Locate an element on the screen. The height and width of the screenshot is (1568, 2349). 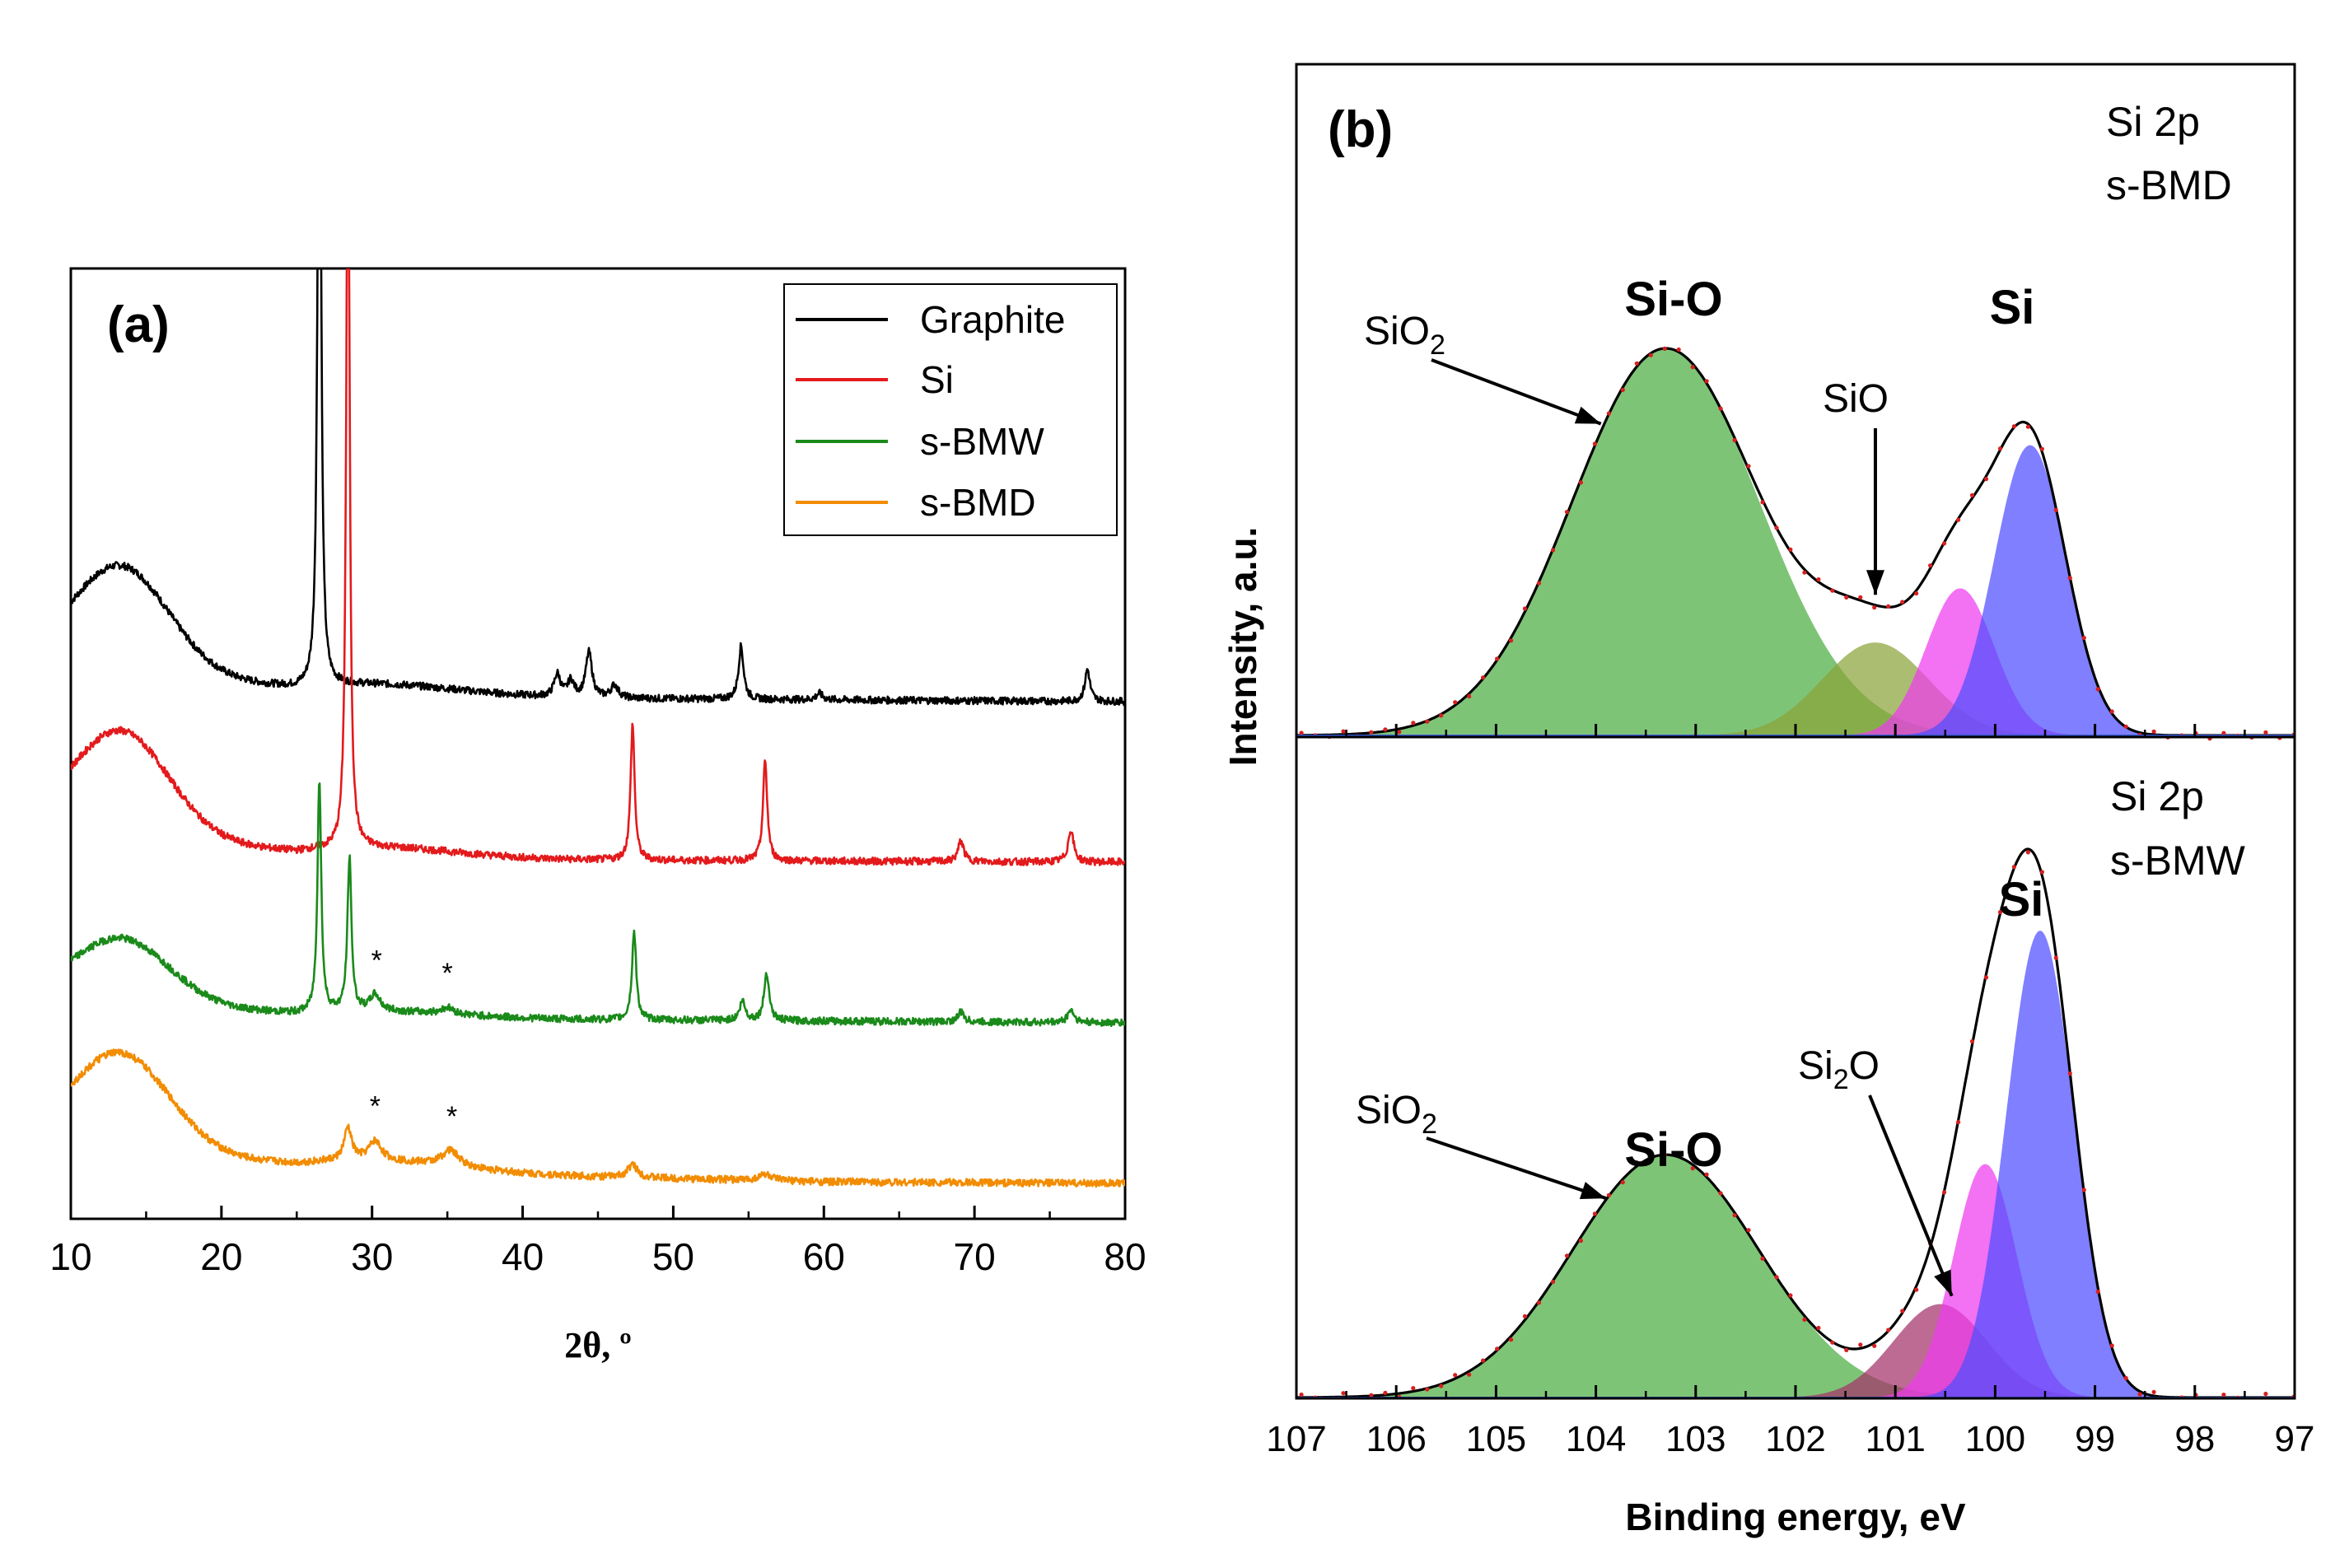
panel-b-y-axis-label: Intensity, a.u. is located at coordinates (1242, 647).